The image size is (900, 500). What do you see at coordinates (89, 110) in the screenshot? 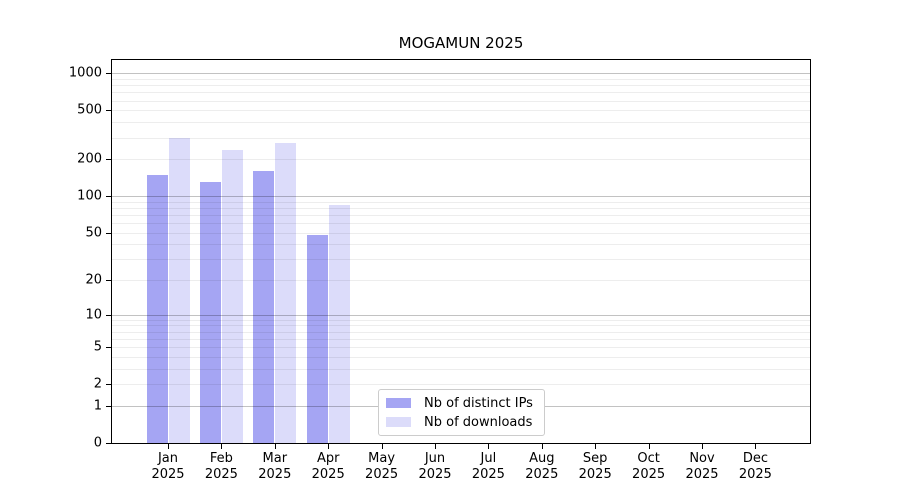
I see `y-tick-label: 500` at bounding box center [89, 110].